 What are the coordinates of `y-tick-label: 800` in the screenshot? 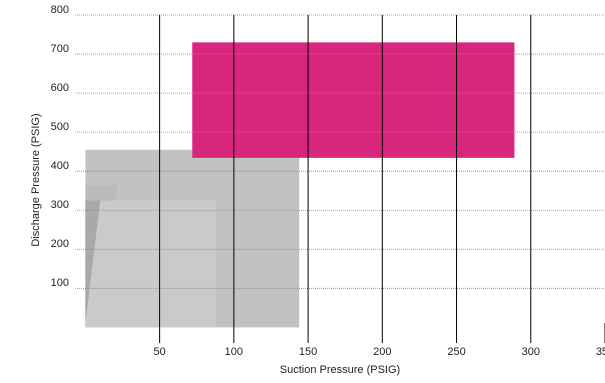 It's located at (60, 10).